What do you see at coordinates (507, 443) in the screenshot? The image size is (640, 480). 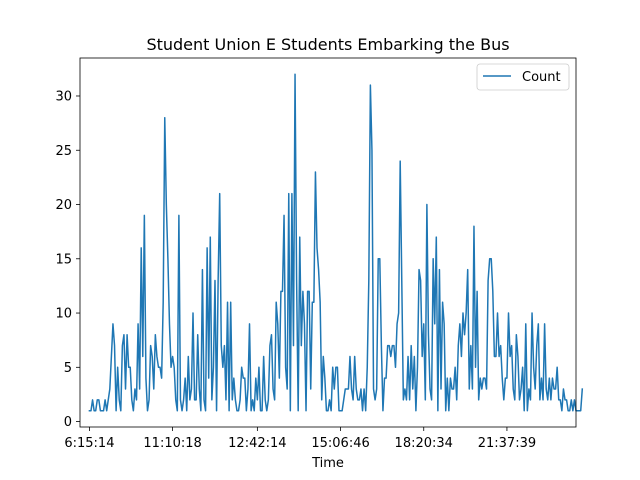 I see `x-tick-label: 21:37:39` at bounding box center [507, 443].